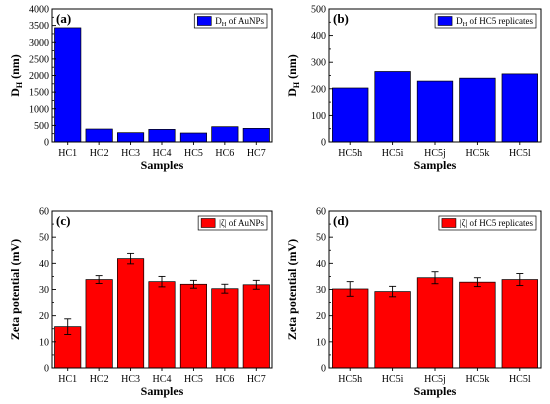 This screenshot has height=404, width=550. I want to click on bar-hc5h, so click(350, 115).